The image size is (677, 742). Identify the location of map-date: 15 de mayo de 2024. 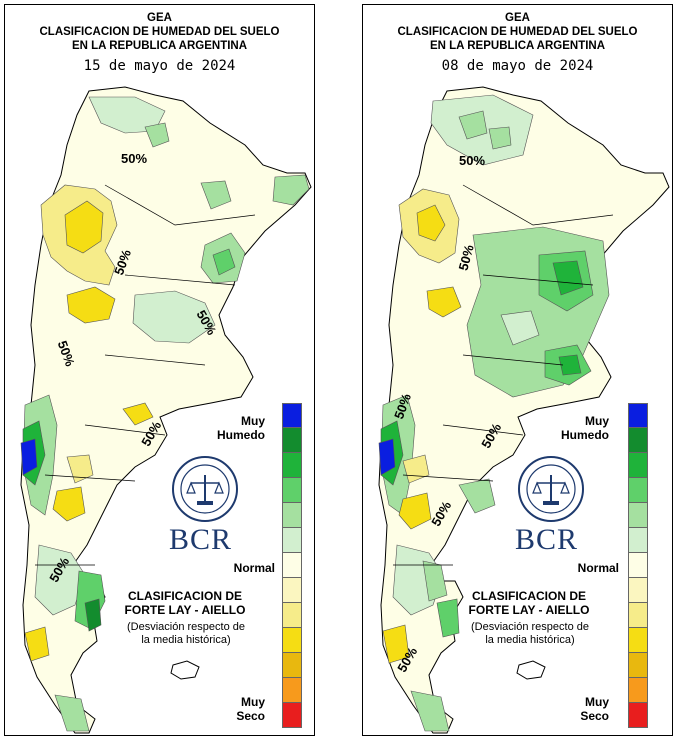
(159, 66).